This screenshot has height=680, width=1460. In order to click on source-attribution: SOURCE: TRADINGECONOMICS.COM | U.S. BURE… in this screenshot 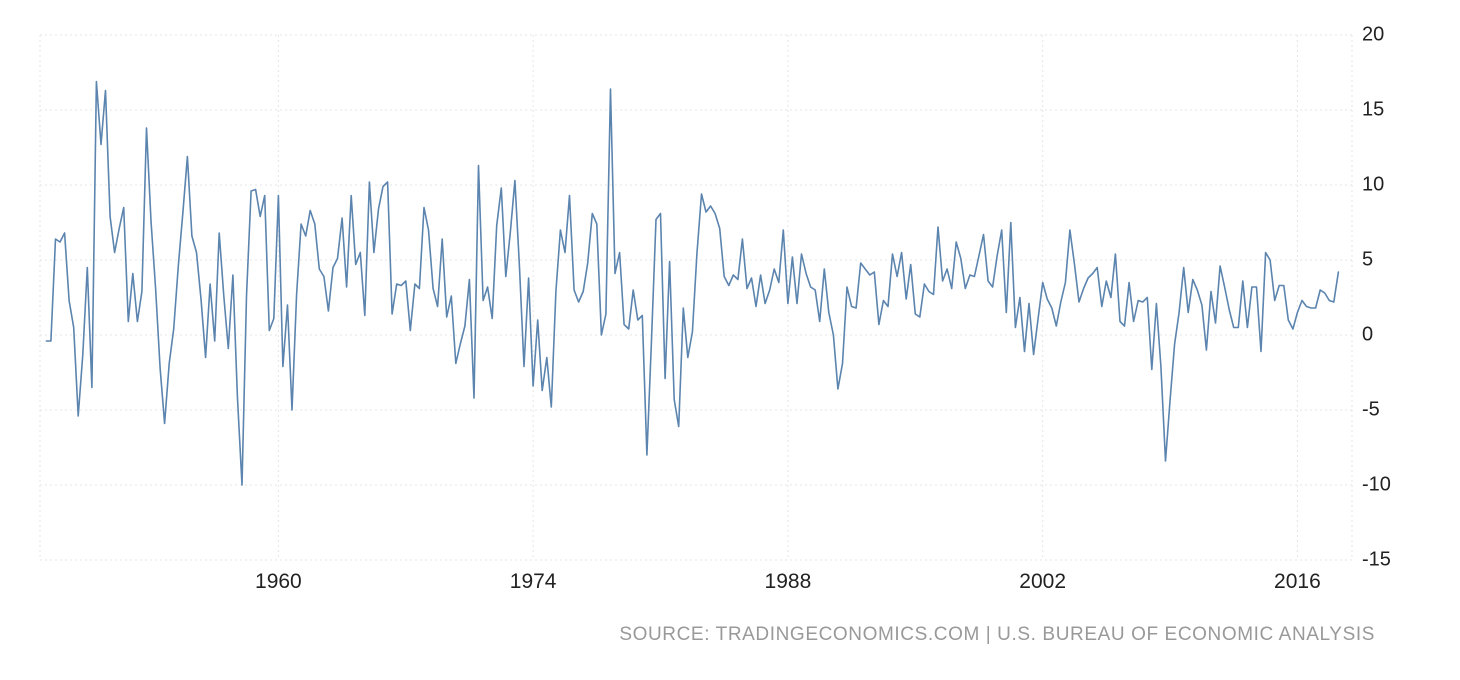, I will do `click(997, 634)`.